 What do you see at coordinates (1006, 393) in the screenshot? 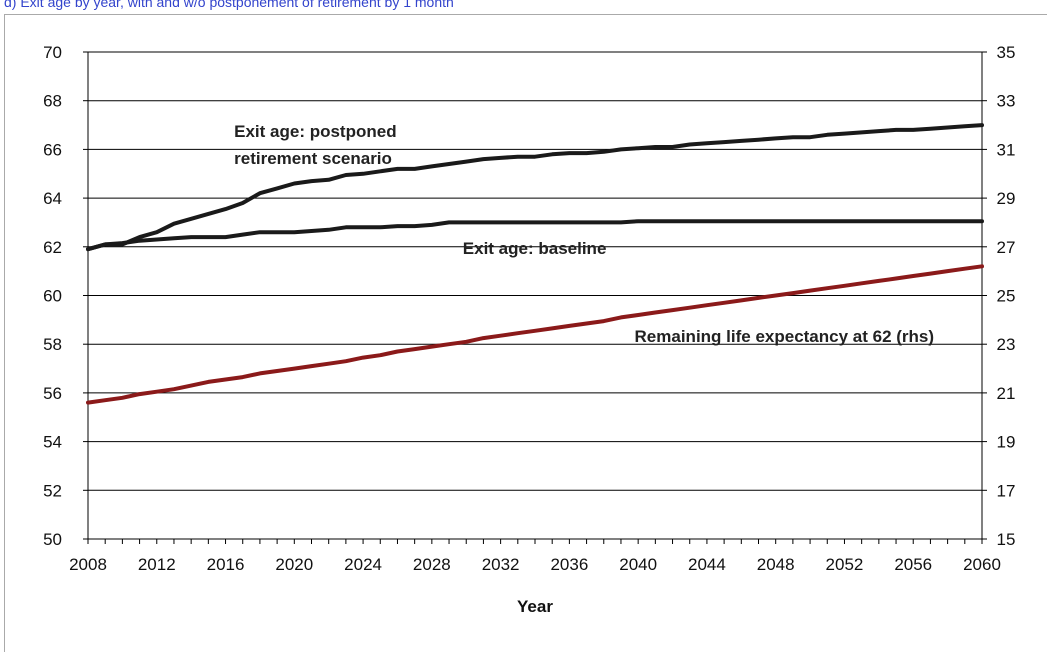
I see `right-tick-label-21: 21` at bounding box center [1006, 393].